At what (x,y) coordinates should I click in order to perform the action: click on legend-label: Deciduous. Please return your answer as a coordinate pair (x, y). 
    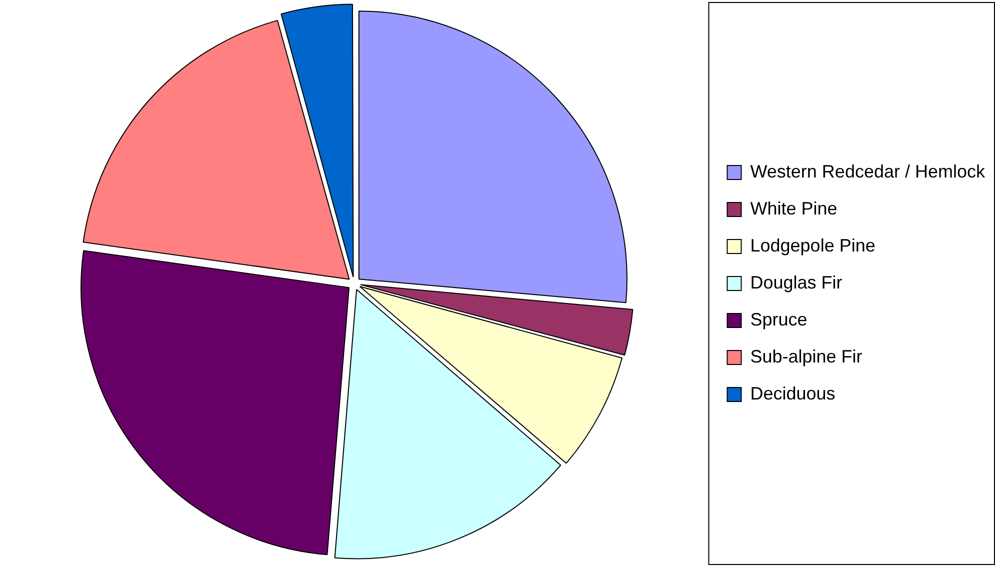
    Looking at the image, I should click on (793, 393).